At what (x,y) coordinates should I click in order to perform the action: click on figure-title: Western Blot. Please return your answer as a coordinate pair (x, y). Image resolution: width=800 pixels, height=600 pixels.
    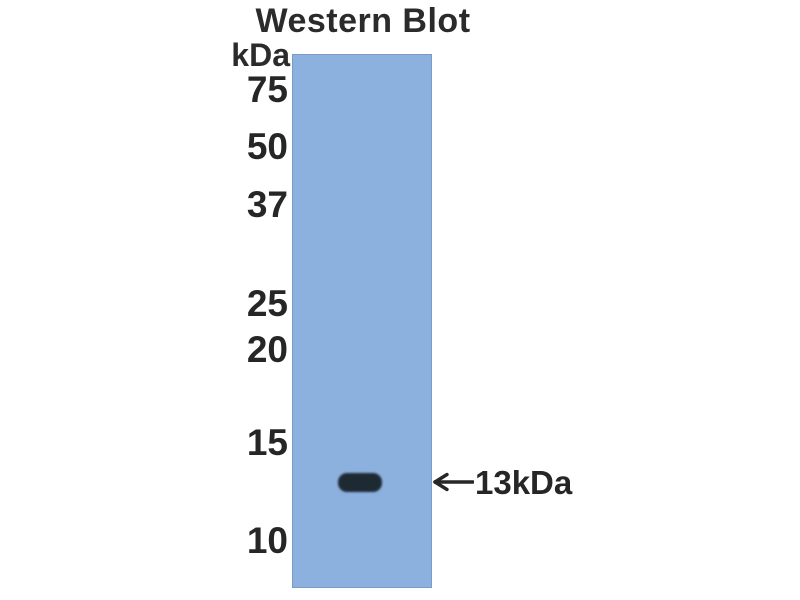
    Looking at the image, I should click on (363, 21).